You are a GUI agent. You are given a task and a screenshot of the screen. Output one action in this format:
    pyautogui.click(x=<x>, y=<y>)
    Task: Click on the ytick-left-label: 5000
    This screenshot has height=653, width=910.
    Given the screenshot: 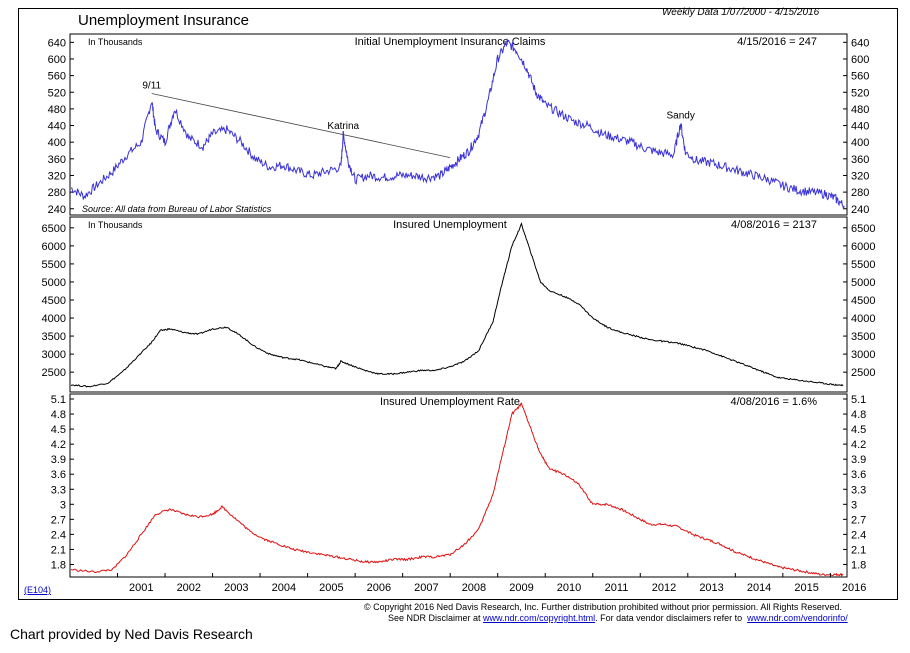 What is the action you would take?
    pyautogui.click(x=54, y=283)
    